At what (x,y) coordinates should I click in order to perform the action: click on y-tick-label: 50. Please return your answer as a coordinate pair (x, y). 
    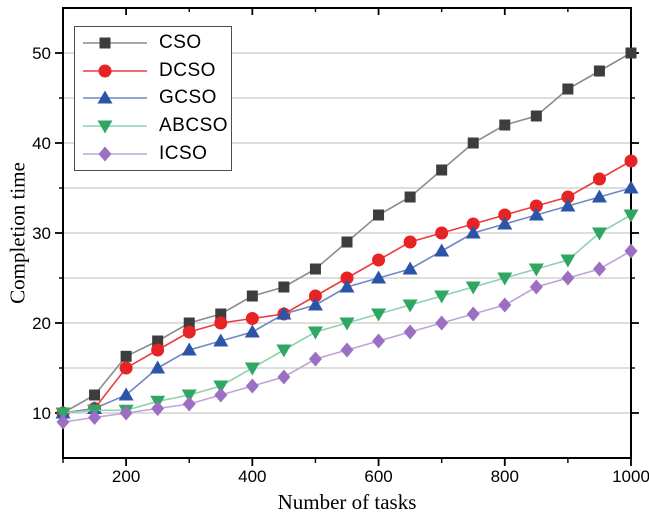
    Looking at the image, I should click on (41, 53).